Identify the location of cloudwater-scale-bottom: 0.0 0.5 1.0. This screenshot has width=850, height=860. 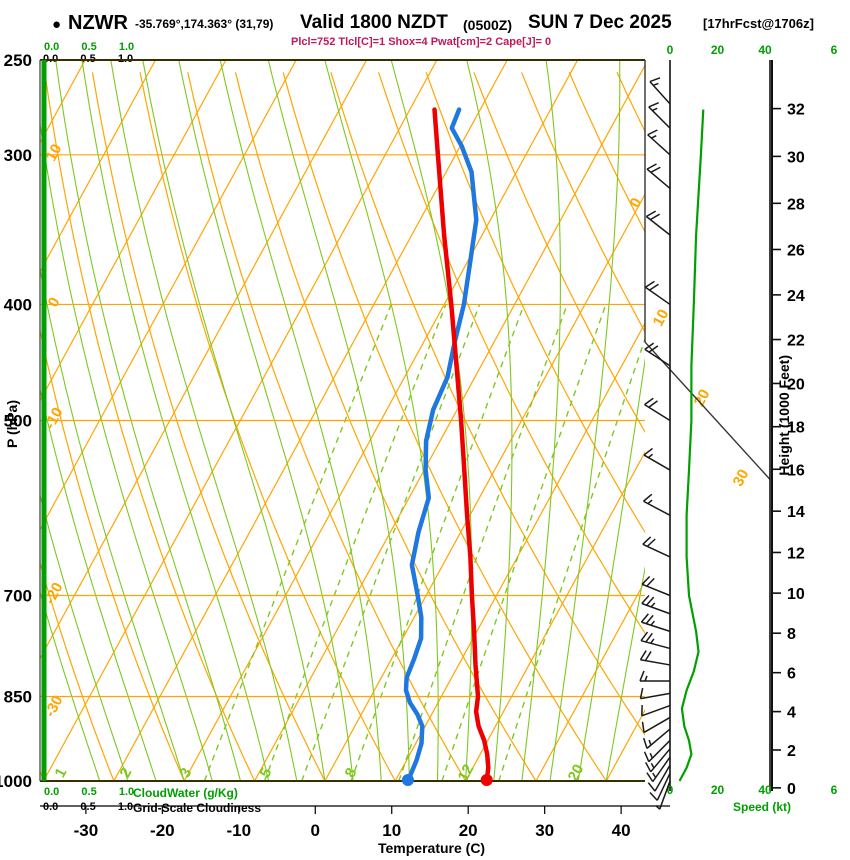
(89, 792).